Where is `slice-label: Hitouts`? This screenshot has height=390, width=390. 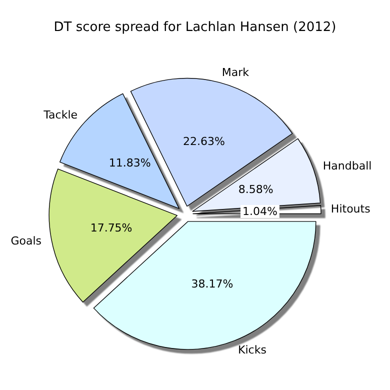 slice-label: Hitouts is located at coordinates (350, 209).